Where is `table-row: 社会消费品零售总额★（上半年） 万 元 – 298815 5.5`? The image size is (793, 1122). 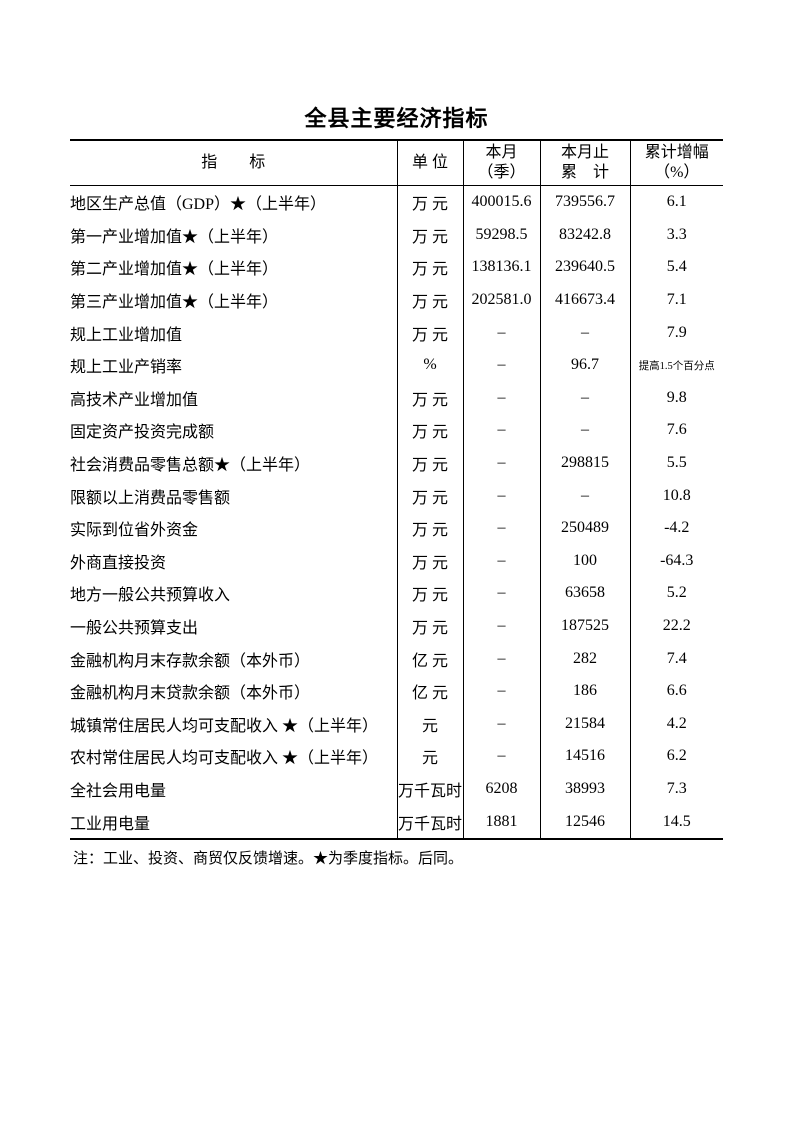 table-row: 社会消费品零售总额★（上半年） 万 元 – 298815 5.5 is located at coordinates (396, 463).